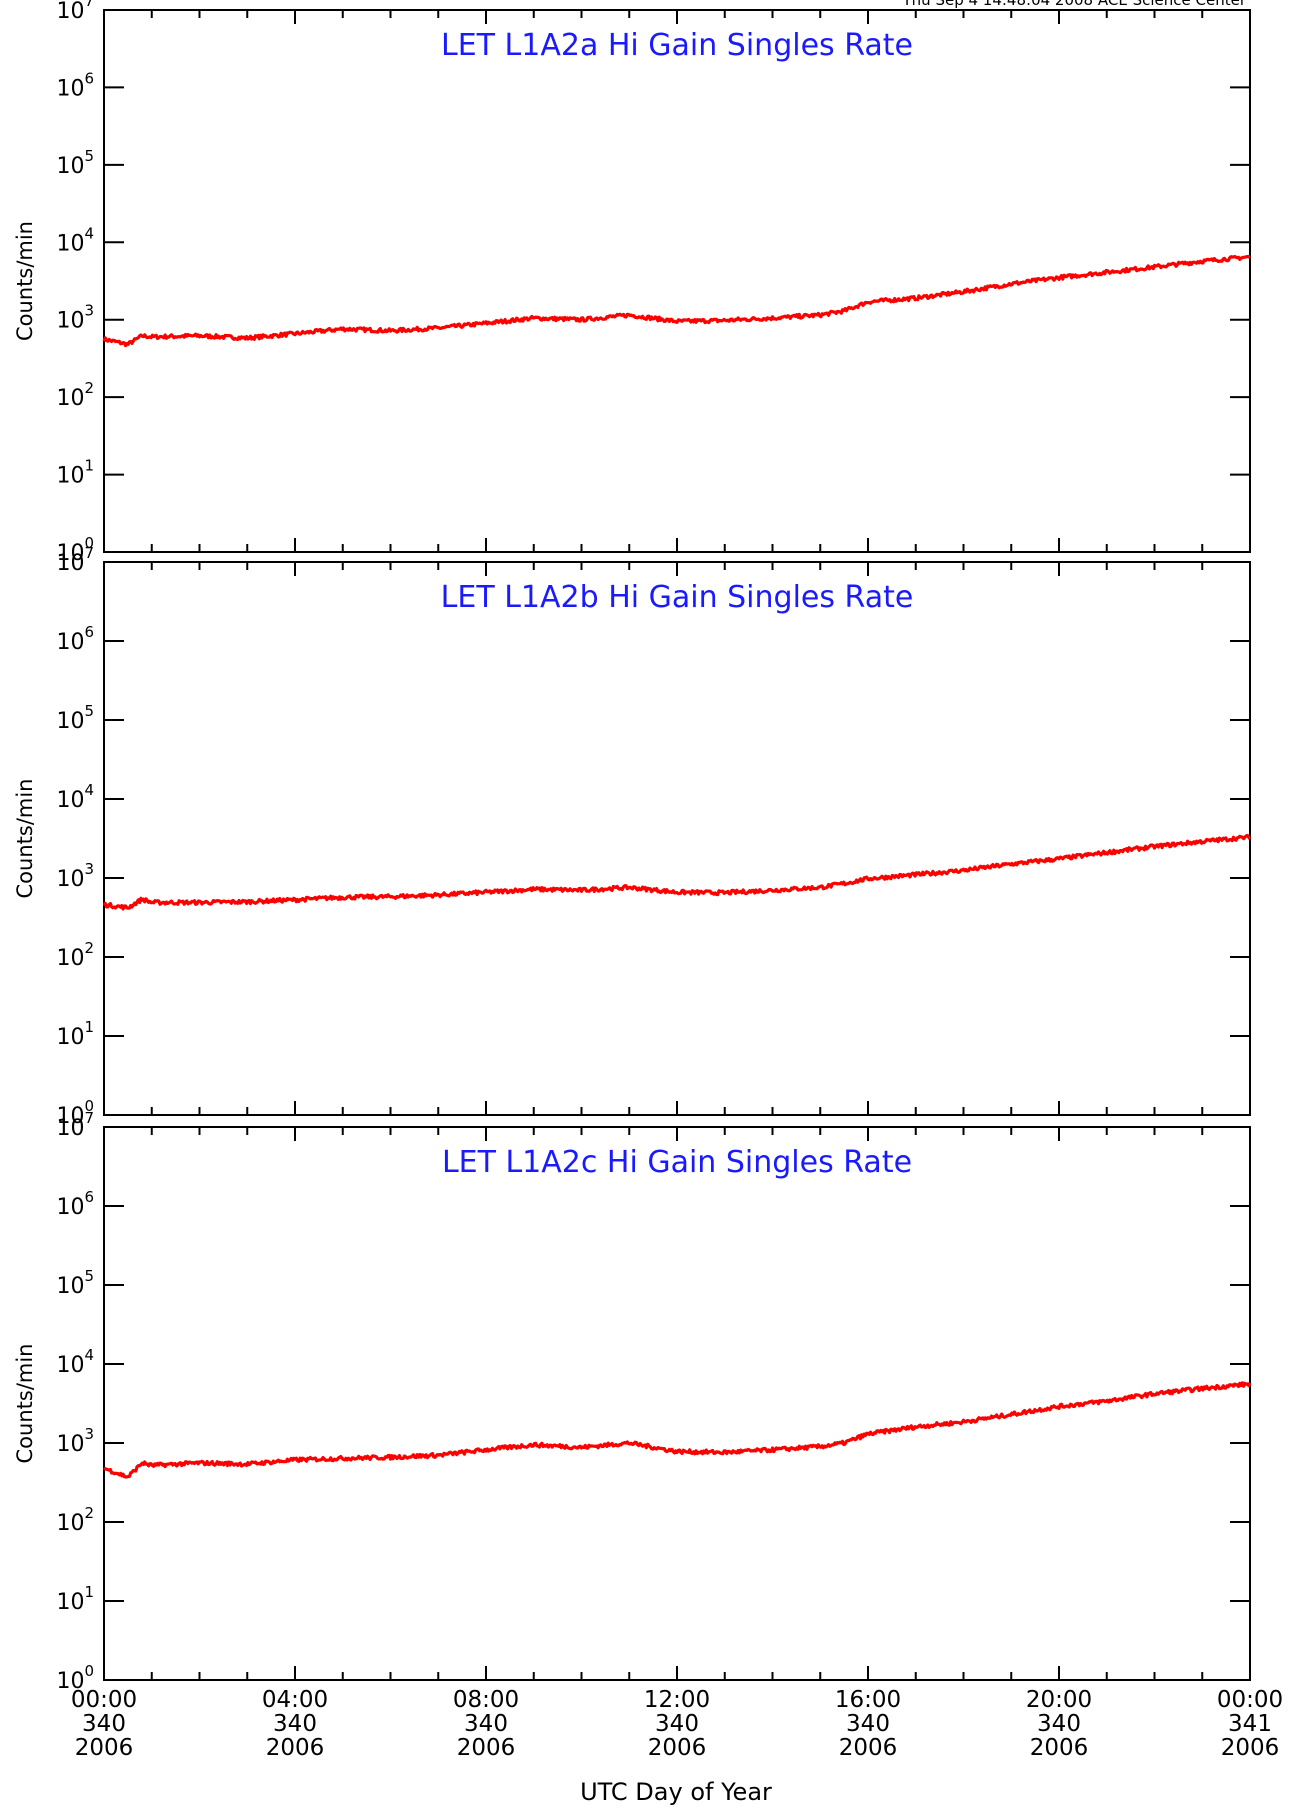 This screenshot has width=1301, height=1808. I want to click on x-tick-label: 12:00, so click(677, 1700).